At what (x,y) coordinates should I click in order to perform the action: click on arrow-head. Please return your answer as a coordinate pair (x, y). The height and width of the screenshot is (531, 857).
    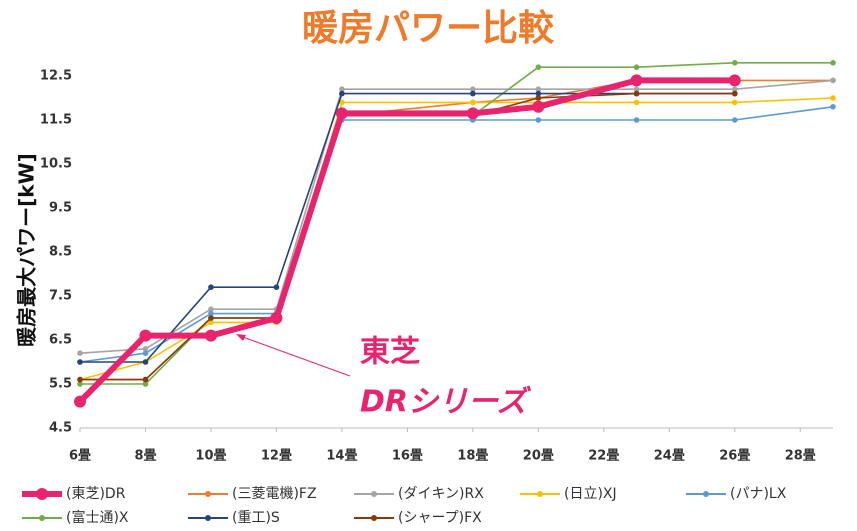
    Looking at the image, I should click on (241, 337).